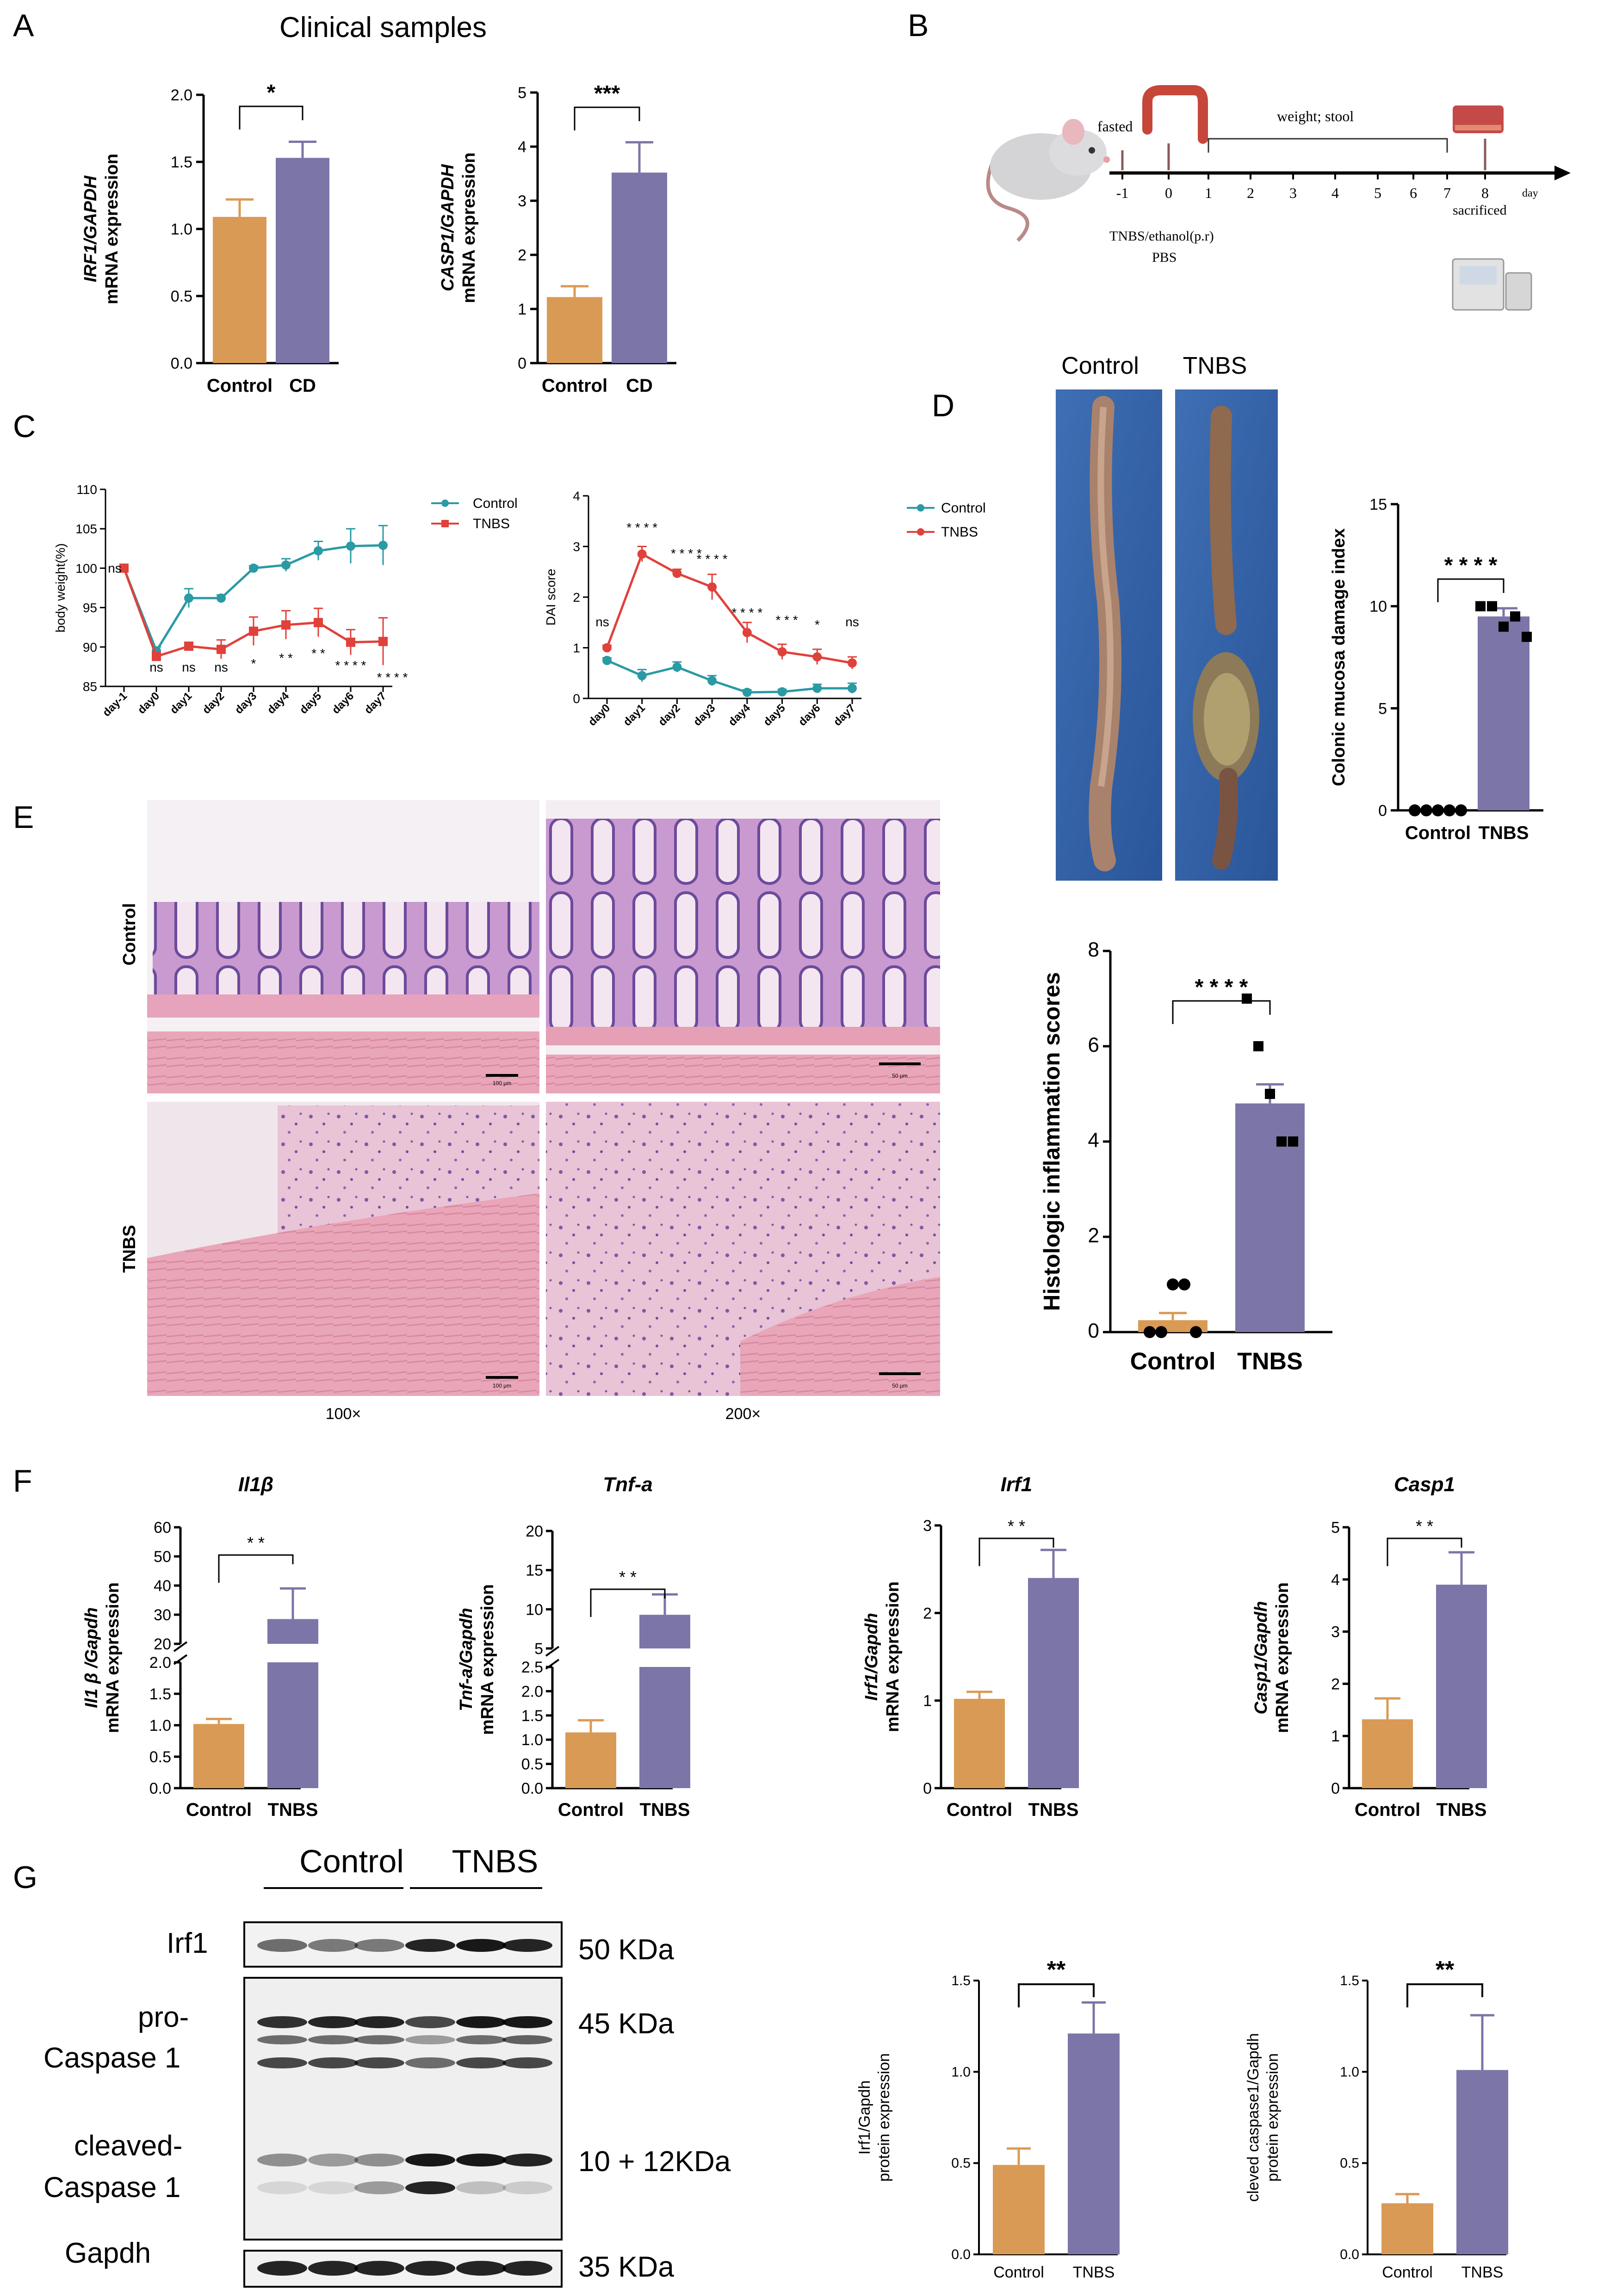 The width and height of the screenshot is (1610, 2296). I want to click on chart-title: Tnf-a, so click(628, 1484).